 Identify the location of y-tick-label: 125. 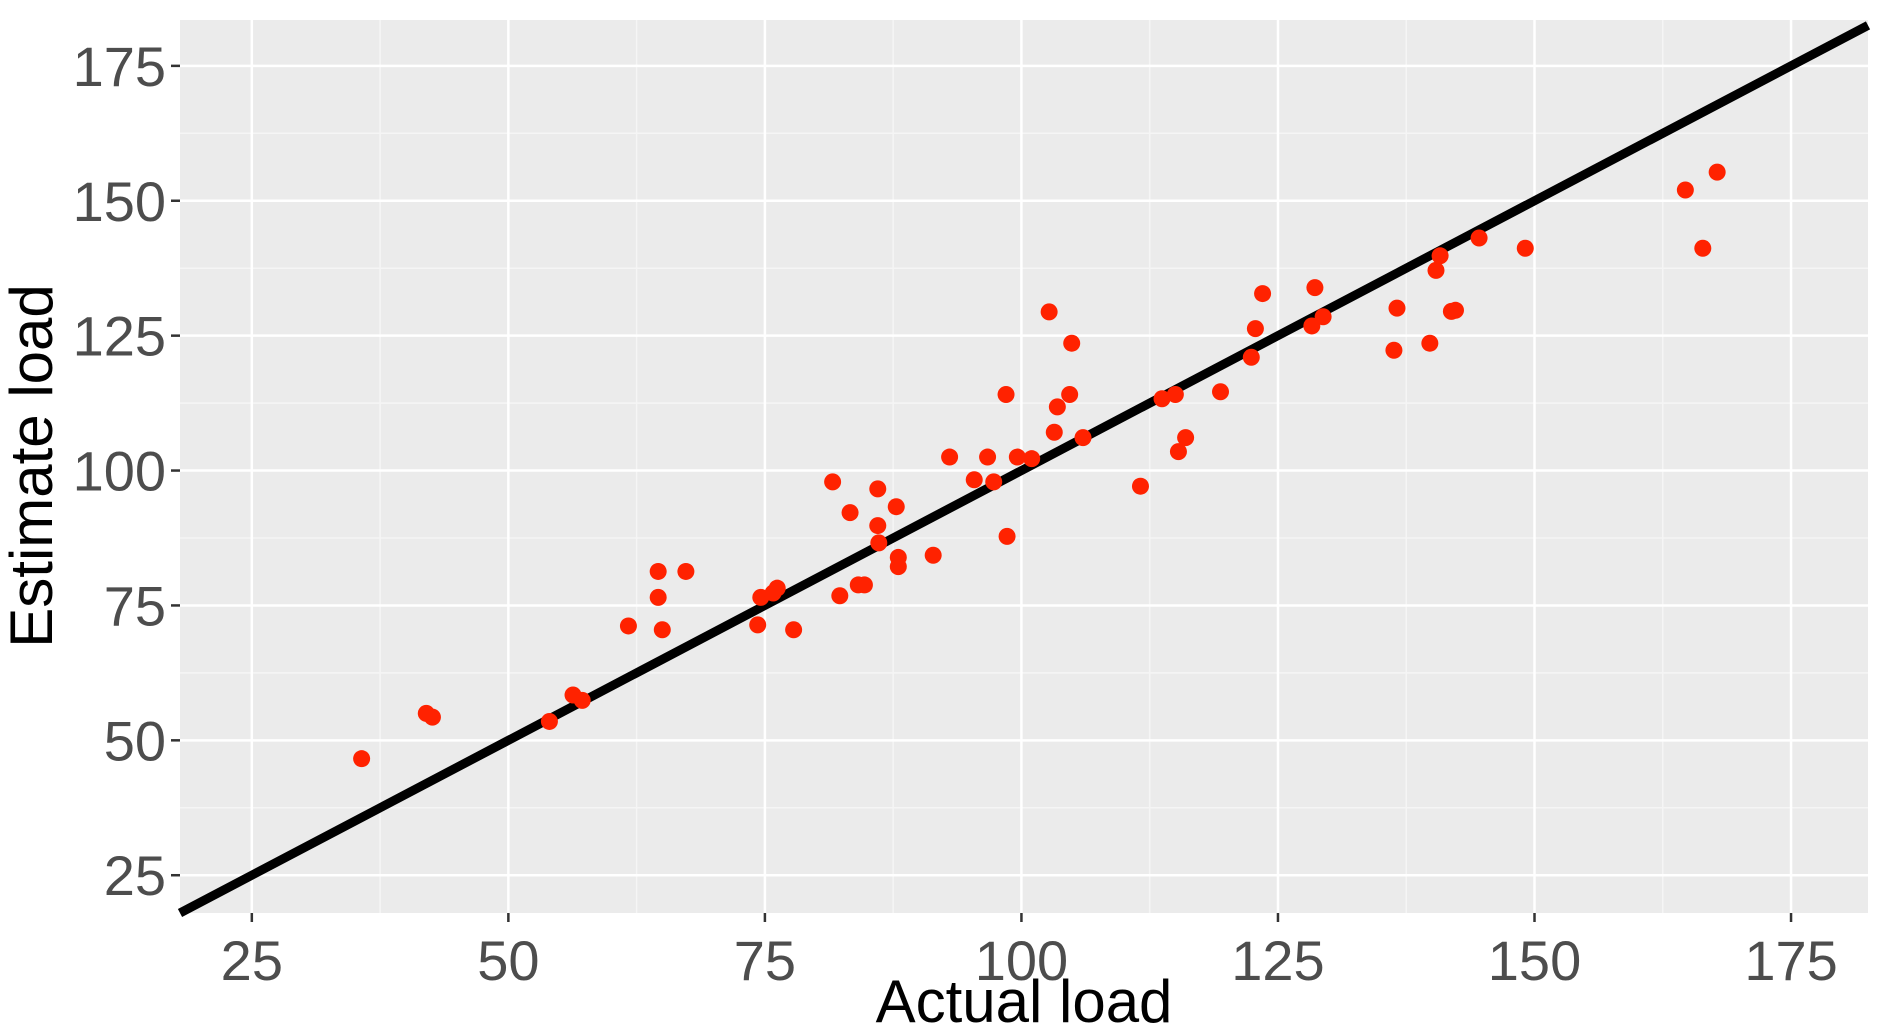
(119, 336).